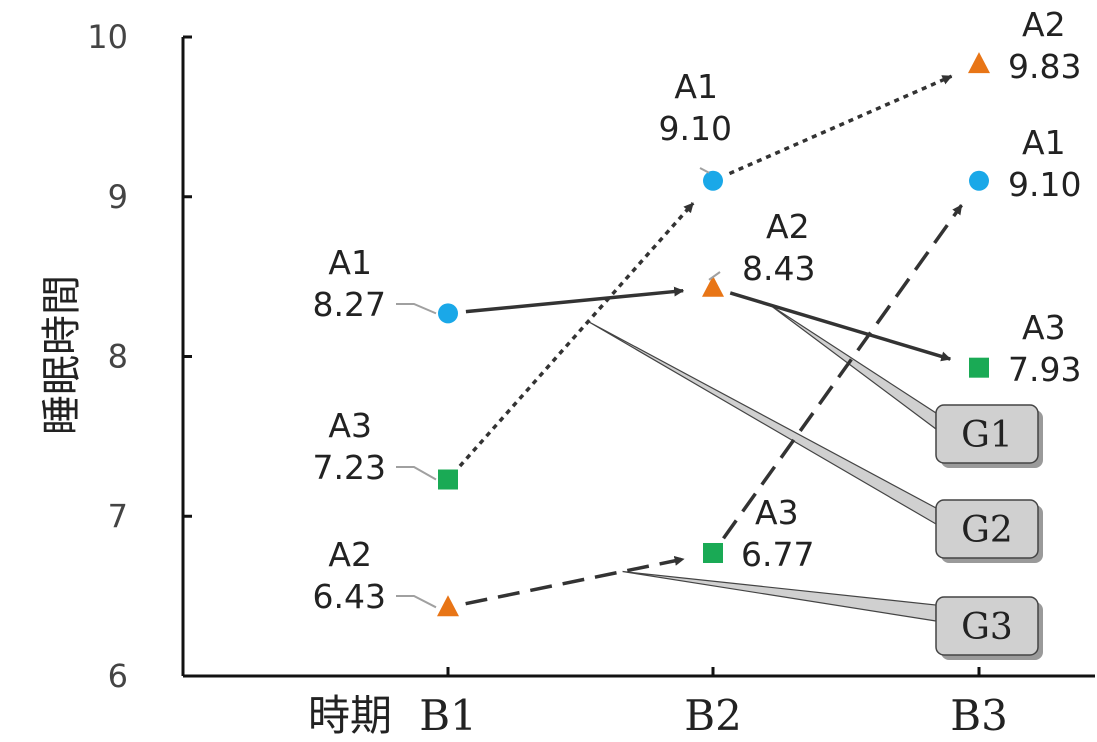 Image resolution: width=1097 pixels, height=742 pixels. I want to click on point-a1-b3, so click(979, 180).